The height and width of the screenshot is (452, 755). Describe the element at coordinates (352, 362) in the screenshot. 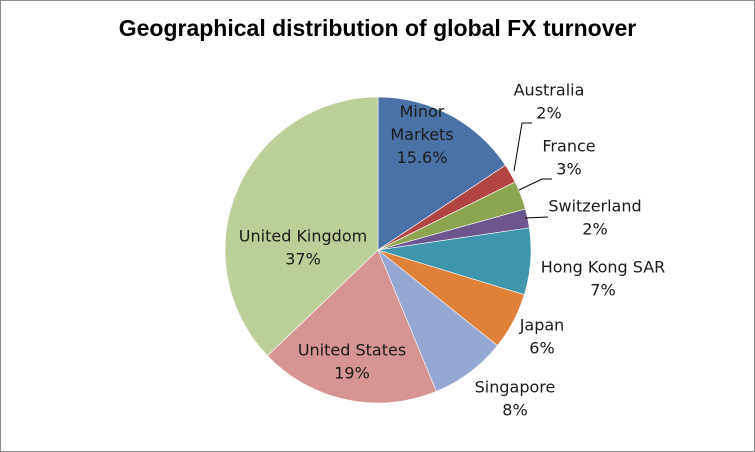

I see `slice-label-united-states: United States 19%` at that location.